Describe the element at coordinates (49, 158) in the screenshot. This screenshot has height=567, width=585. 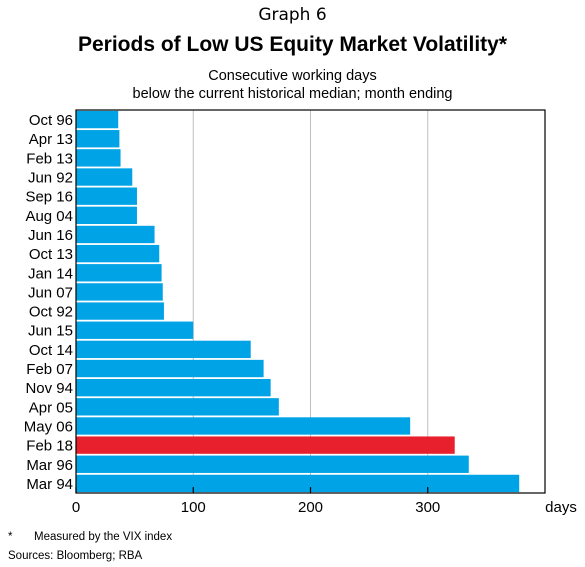
I see `category-label: Feb 13` at that location.